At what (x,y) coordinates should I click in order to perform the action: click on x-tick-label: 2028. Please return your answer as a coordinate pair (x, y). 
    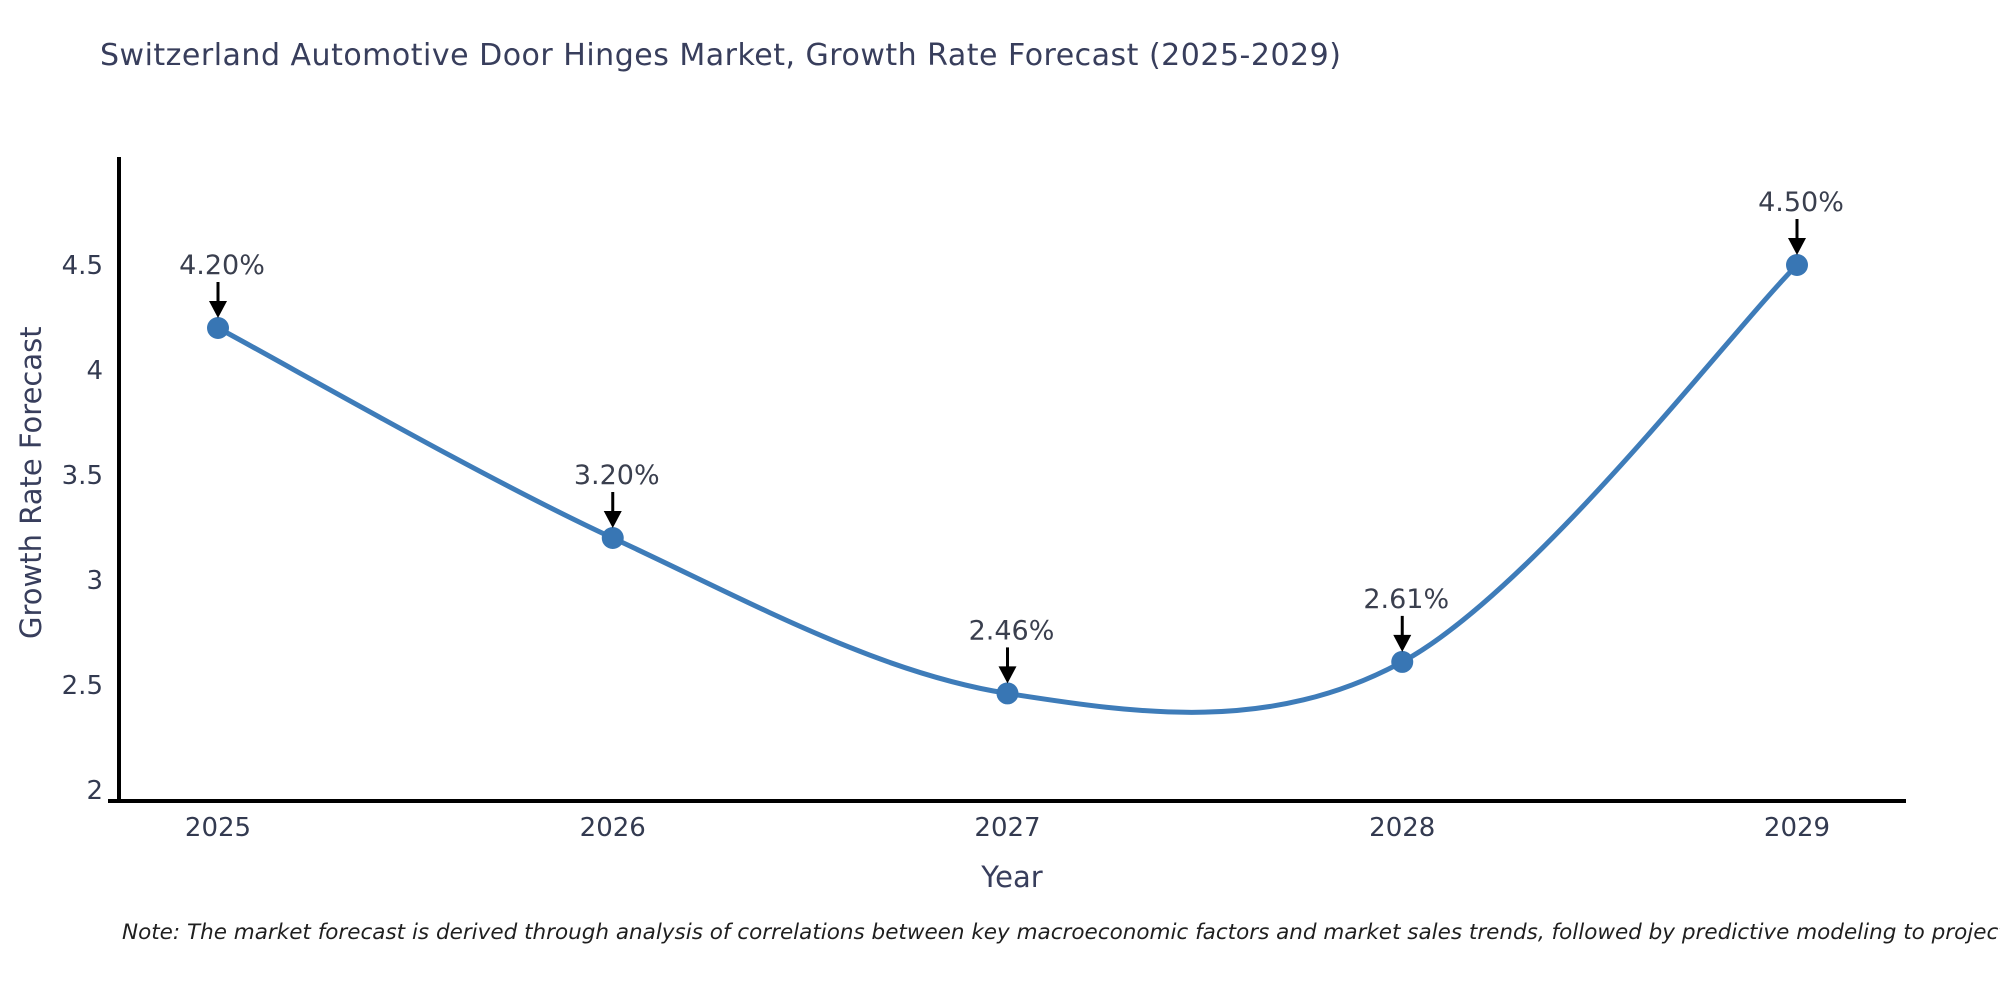
    Looking at the image, I should click on (1402, 828).